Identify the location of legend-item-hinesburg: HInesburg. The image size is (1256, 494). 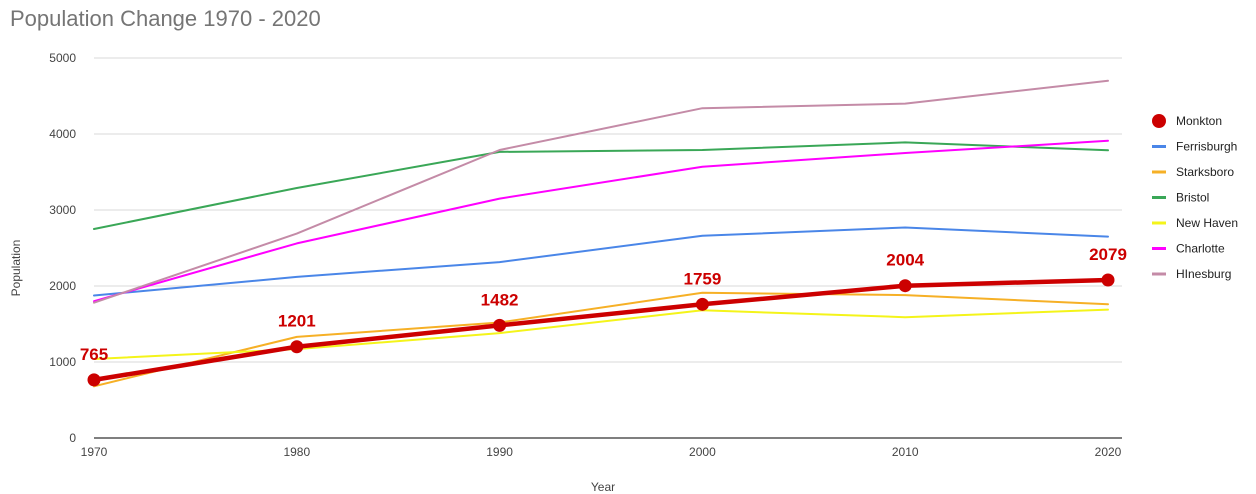
(1191, 274).